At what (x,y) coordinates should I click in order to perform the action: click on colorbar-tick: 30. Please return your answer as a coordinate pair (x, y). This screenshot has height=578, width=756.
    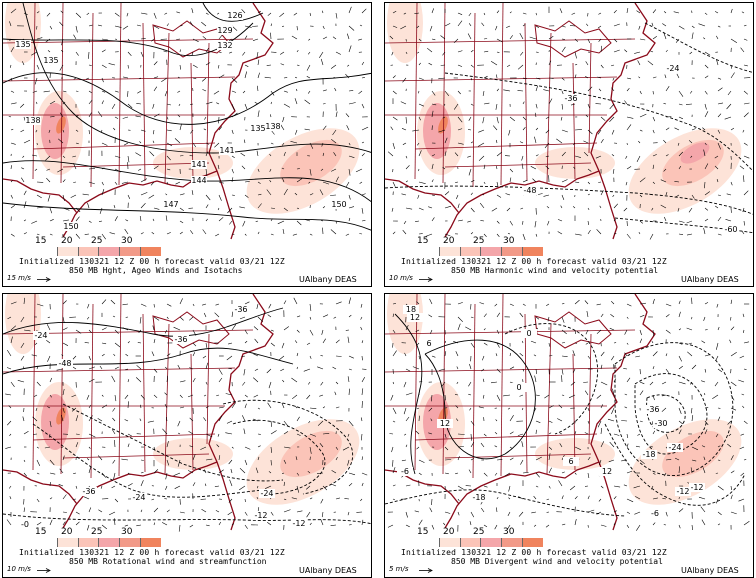
    Looking at the image, I should click on (509, 241).